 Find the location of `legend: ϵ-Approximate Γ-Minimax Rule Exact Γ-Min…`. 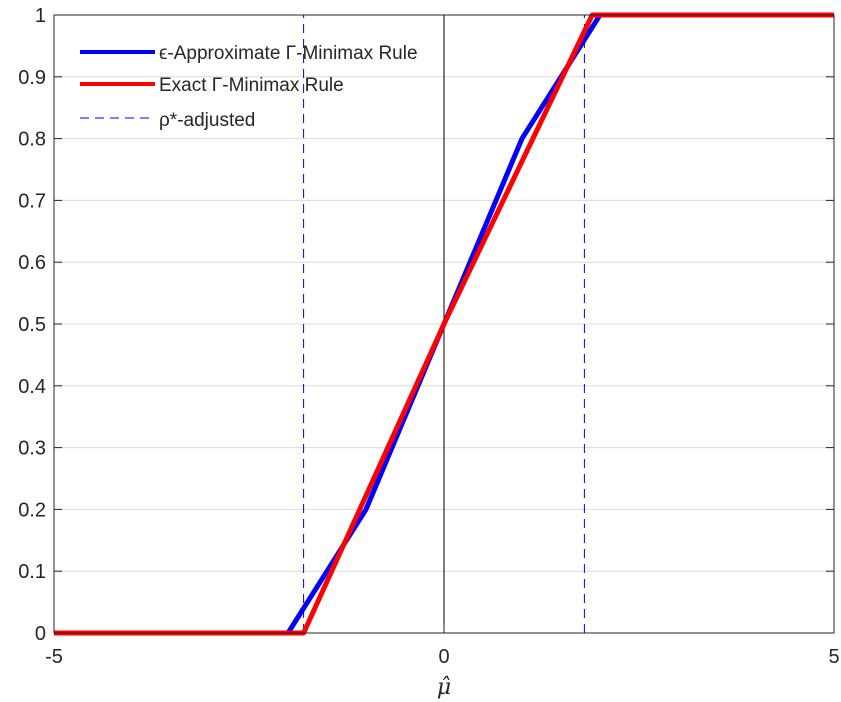

legend: ϵ-Approximate Γ-Minimax Rule Exact Γ-Min… is located at coordinates (249, 87).